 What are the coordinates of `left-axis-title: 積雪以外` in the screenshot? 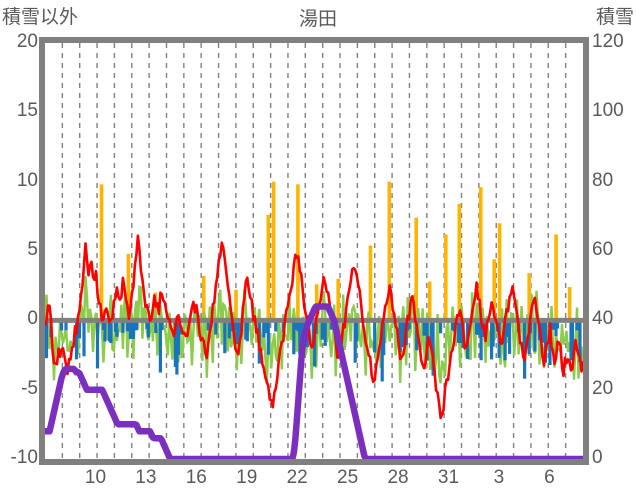 It's located at (40, 17).